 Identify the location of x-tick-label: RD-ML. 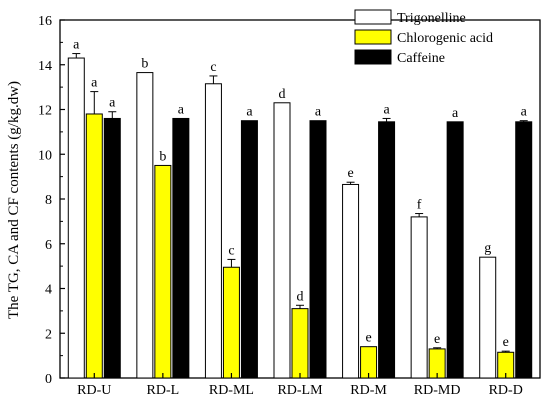
(231, 390).